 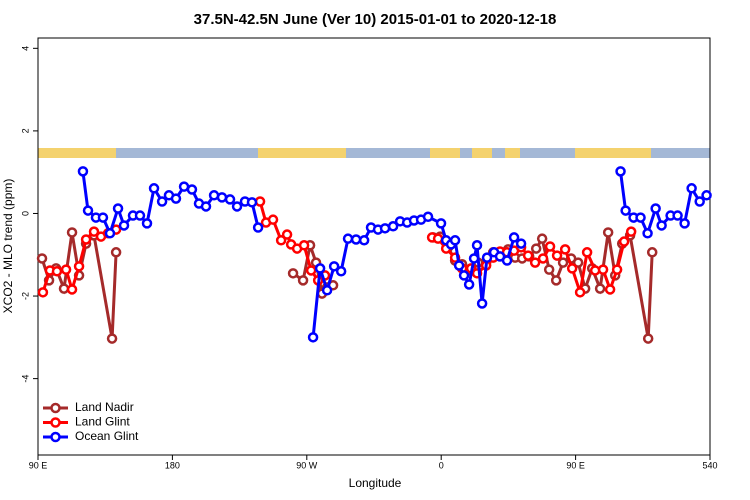 What do you see at coordinates (25, 296) in the screenshot?
I see `y-tick-label: -2` at bounding box center [25, 296].